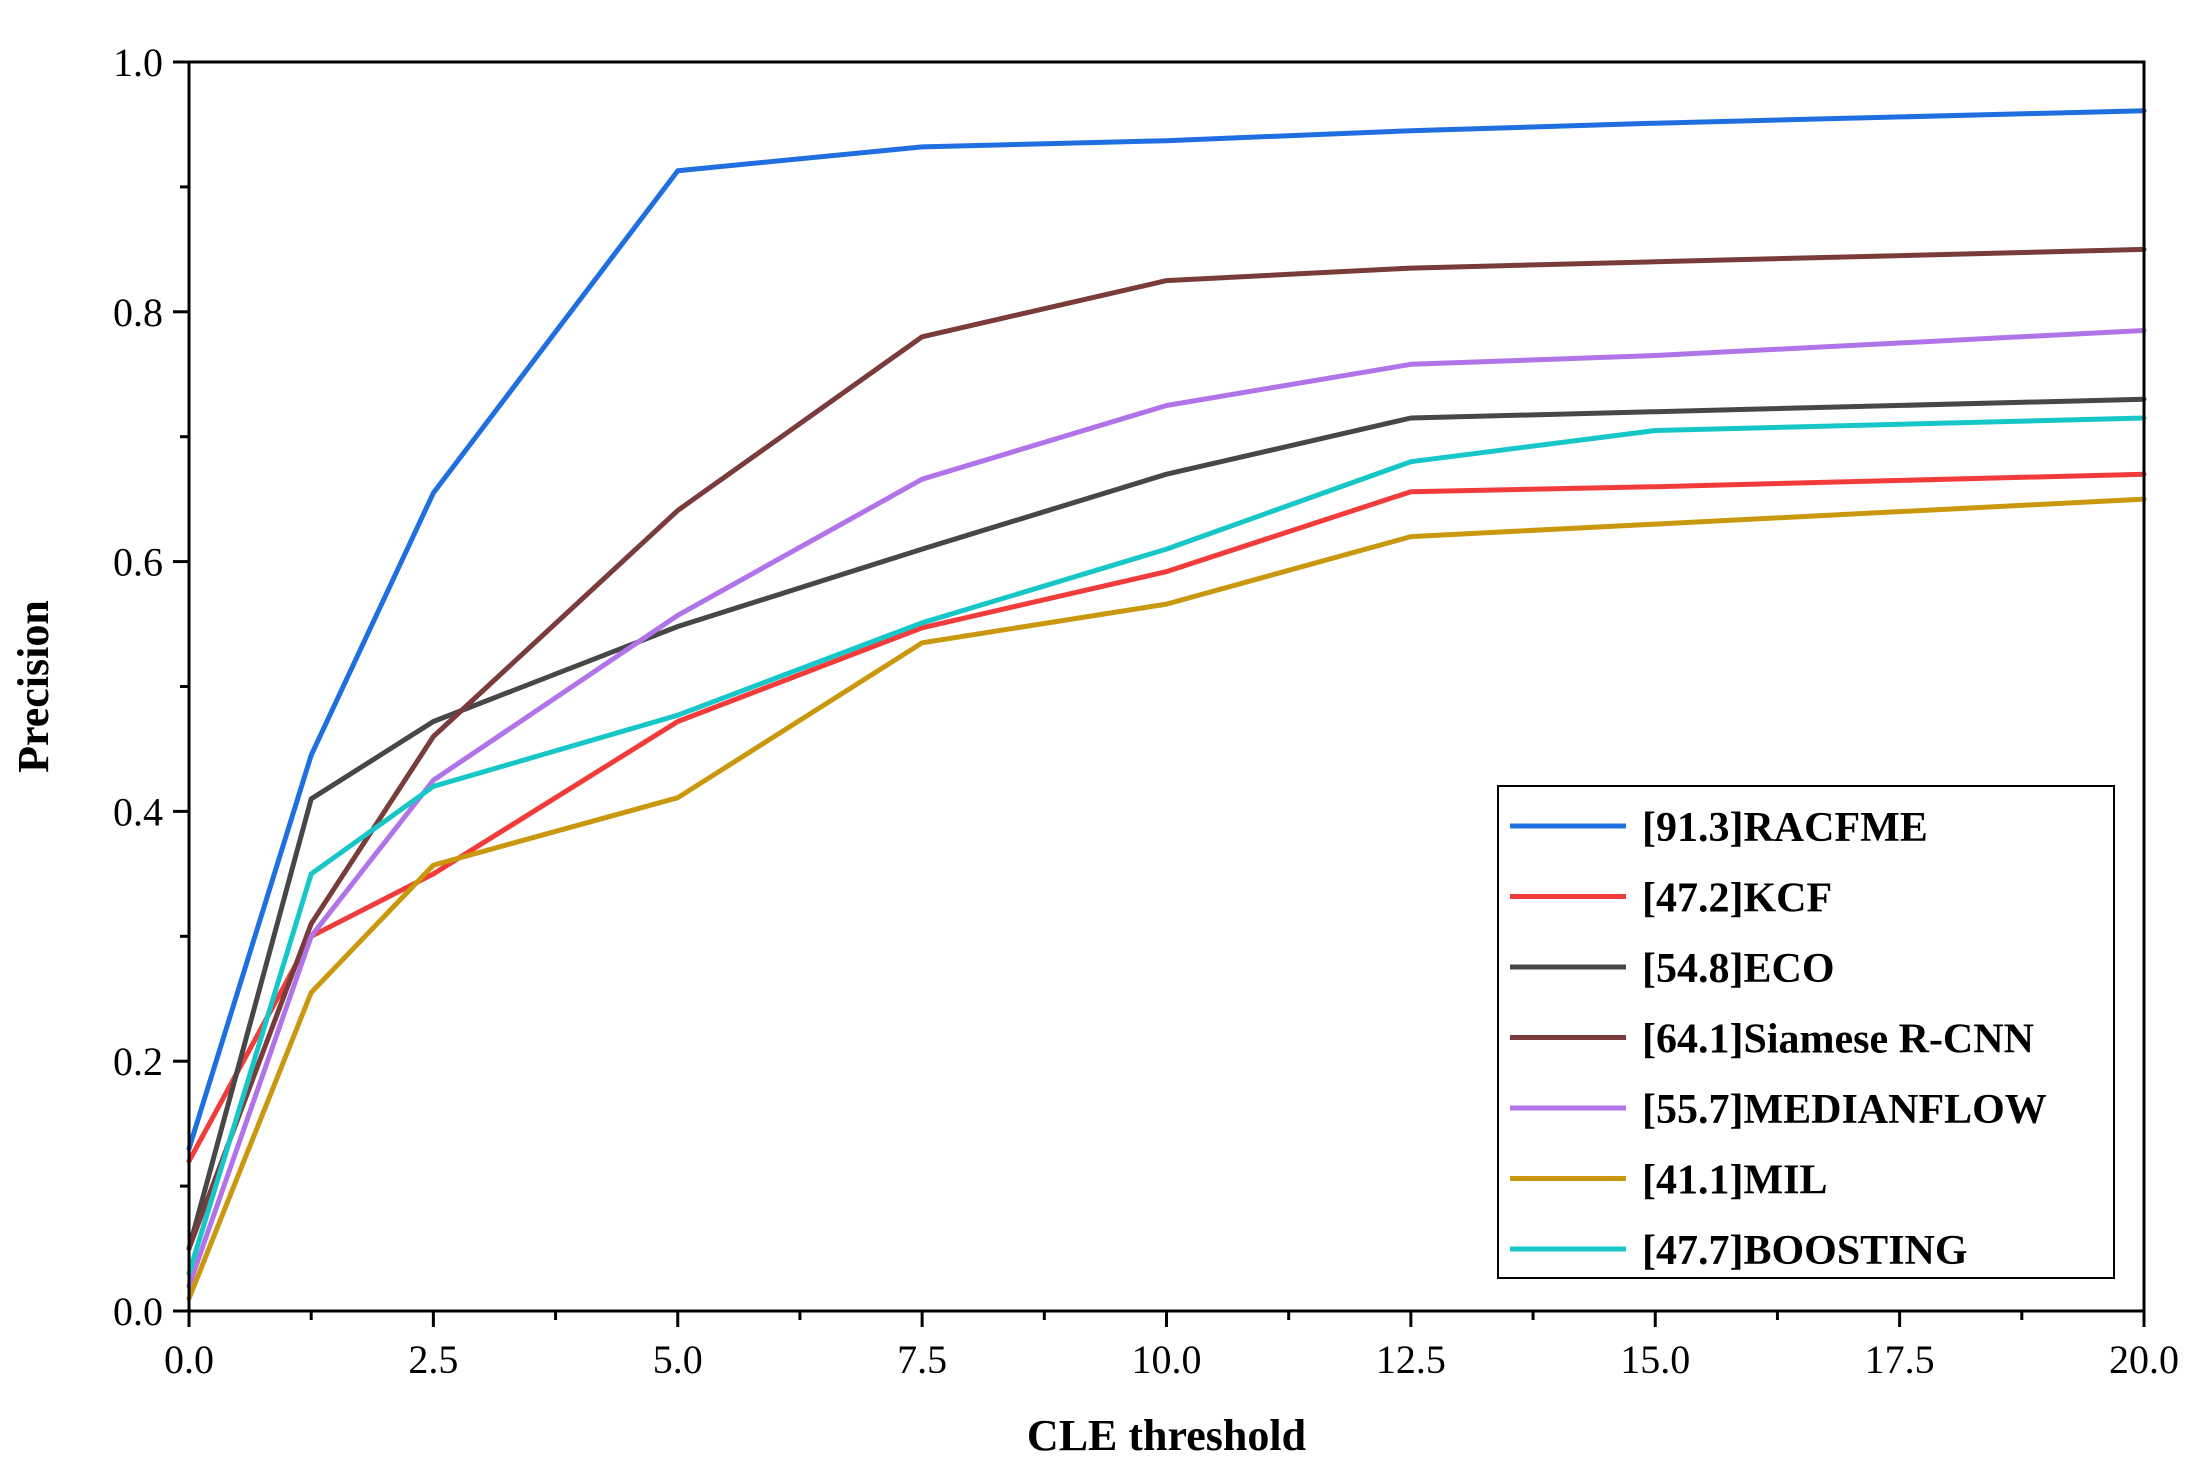  Describe the element at coordinates (138, 1061) in the screenshot. I see `y-tick-label: 0.2` at that location.